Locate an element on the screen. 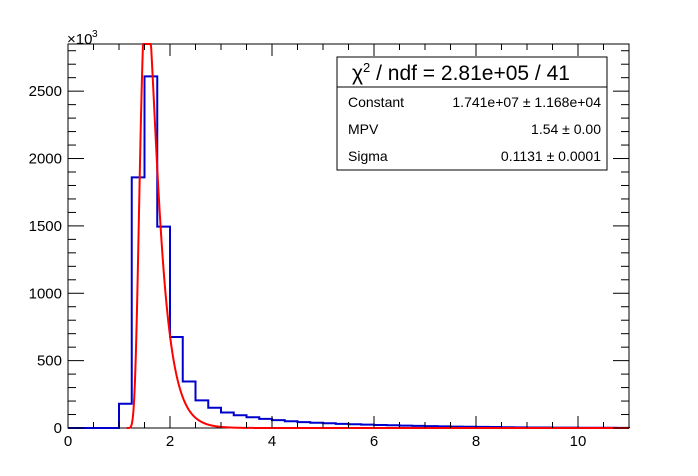 The width and height of the screenshot is (698, 476). y-axis-tick-labels: 0 500 1000 1500 2000 2500 is located at coordinates (45, 260).